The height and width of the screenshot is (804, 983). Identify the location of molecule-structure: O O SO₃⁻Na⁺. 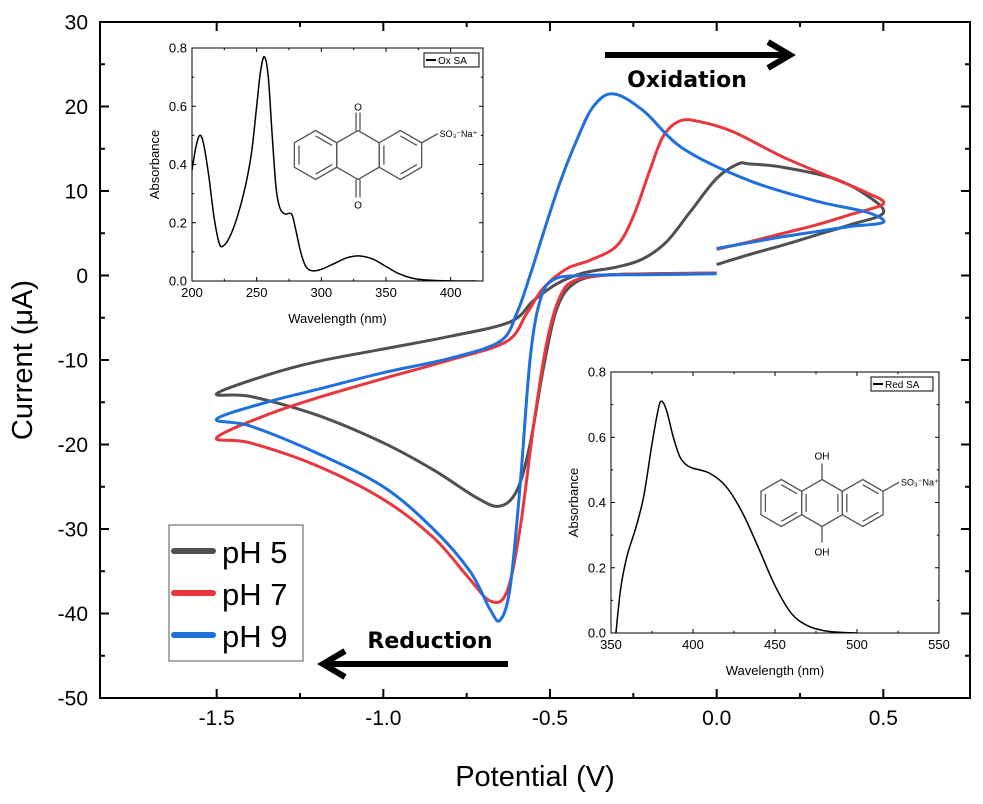
(385, 157).